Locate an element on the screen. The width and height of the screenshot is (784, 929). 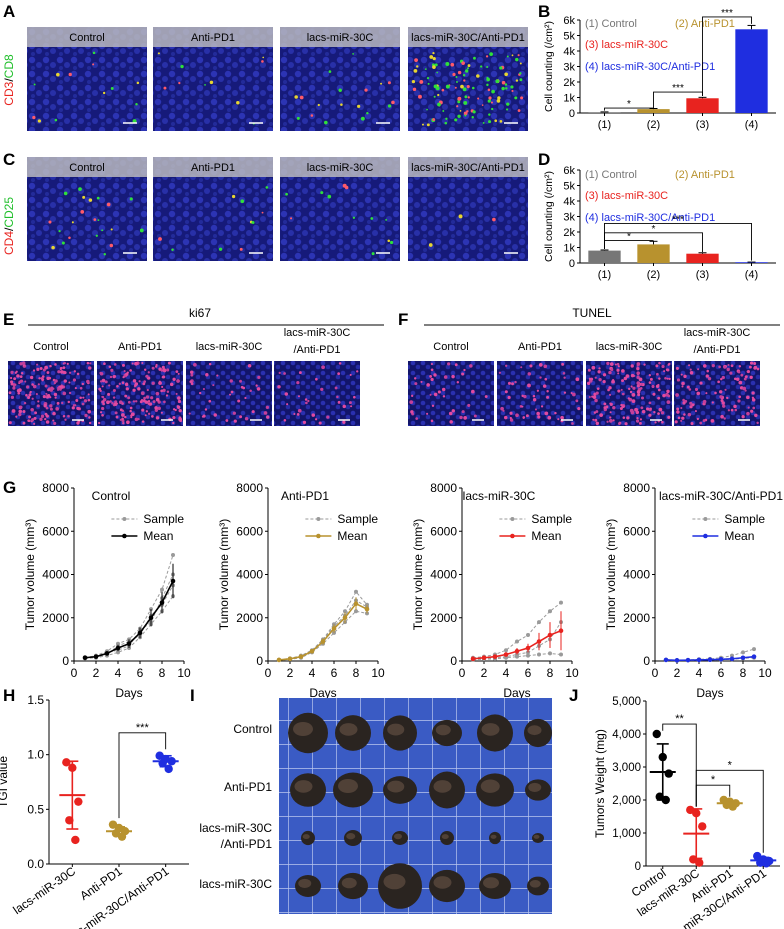
y-tick-label: 1.0 is located at coordinates (35, 755).